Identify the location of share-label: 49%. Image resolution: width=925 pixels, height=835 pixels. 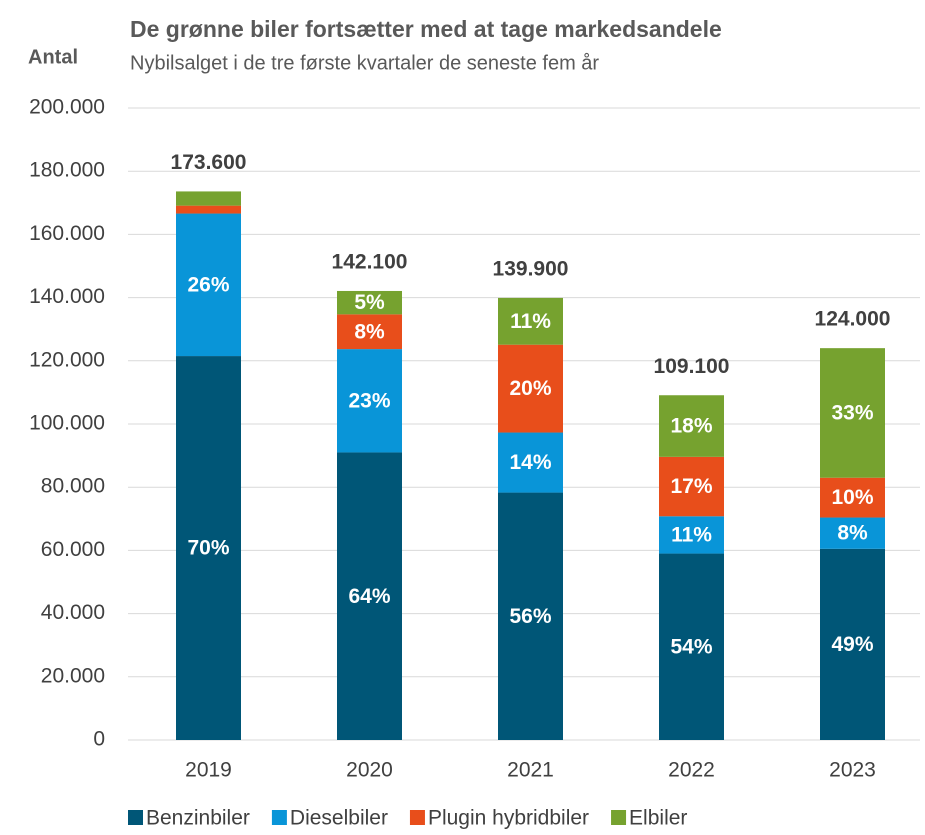
(852, 644).